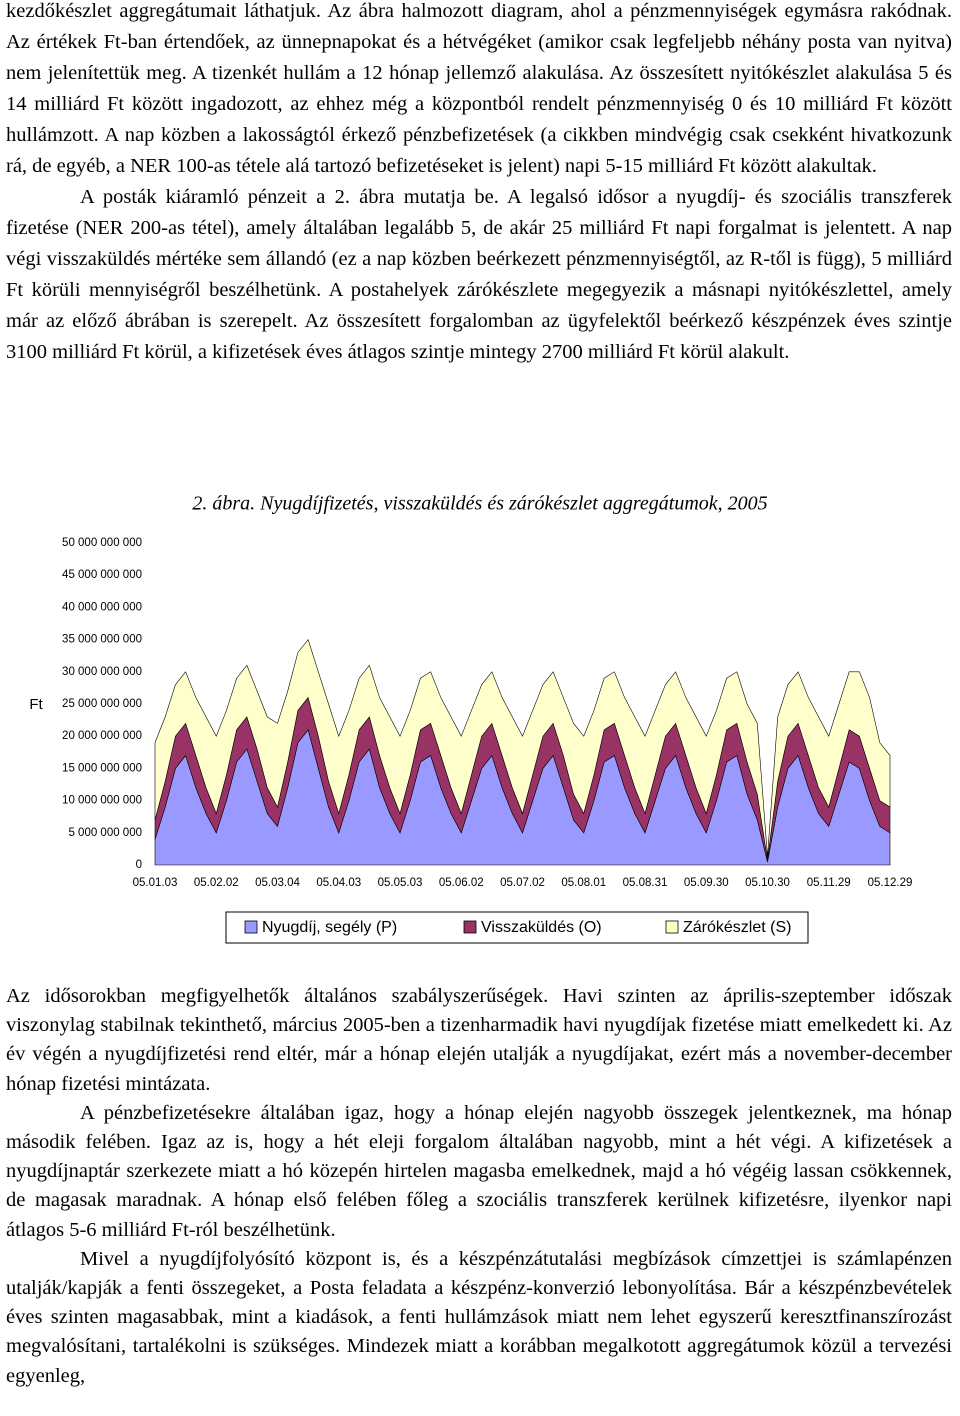 The image size is (960, 1416). I want to click on legend-label: Visszaküldés (O), so click(541, 927).